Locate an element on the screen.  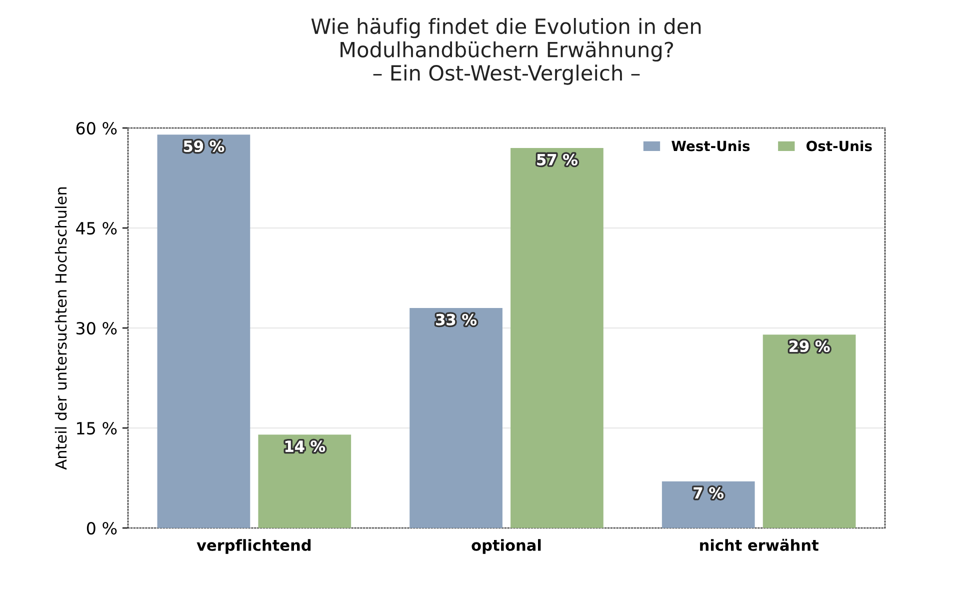
data-label: 59 % is located at coordinates (204, 146).